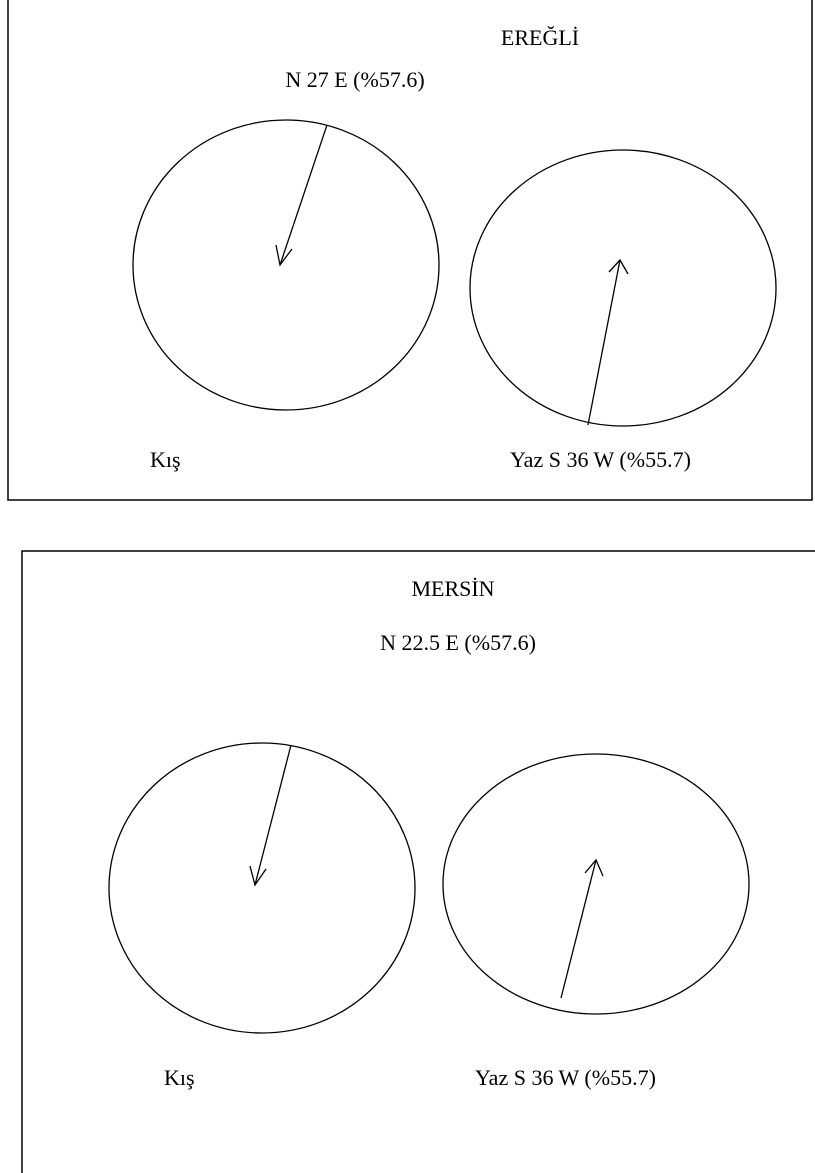 The width and height of the screenshot is (815, 1173). I want to click on top-label: N 22.5 E (%57.6), so click(458, 642).